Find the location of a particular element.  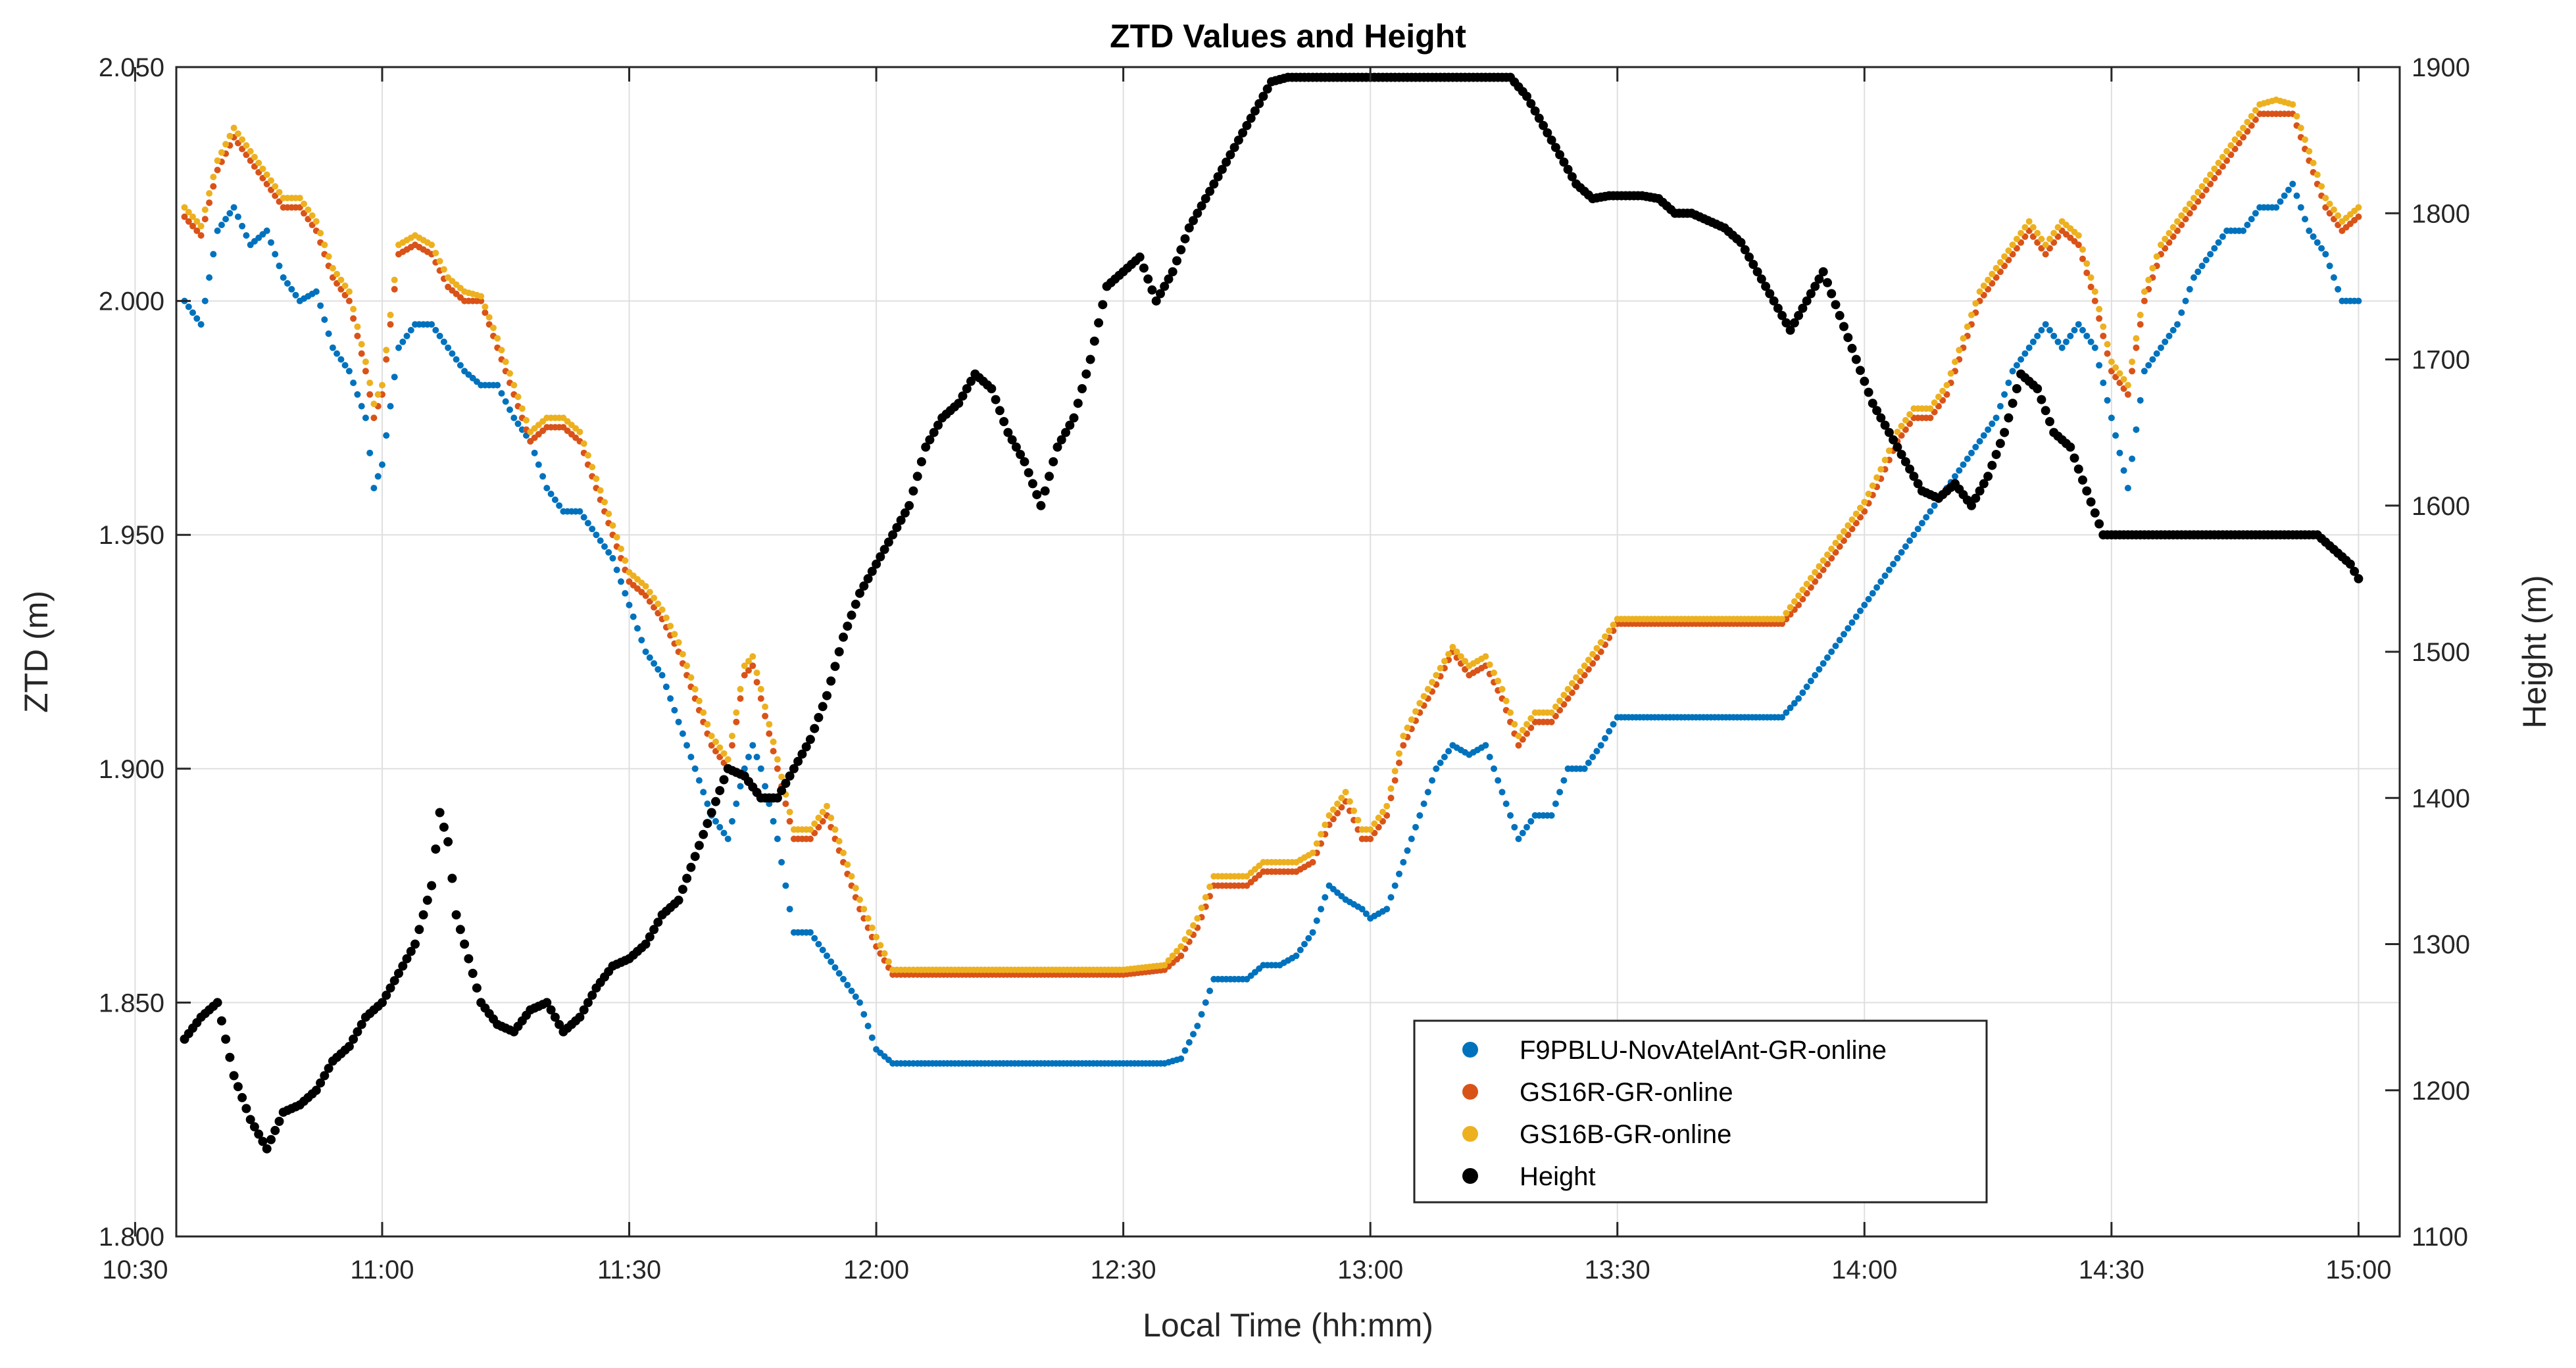

x-tick-label: 14:30 is located at coordinates (2111, 1270).